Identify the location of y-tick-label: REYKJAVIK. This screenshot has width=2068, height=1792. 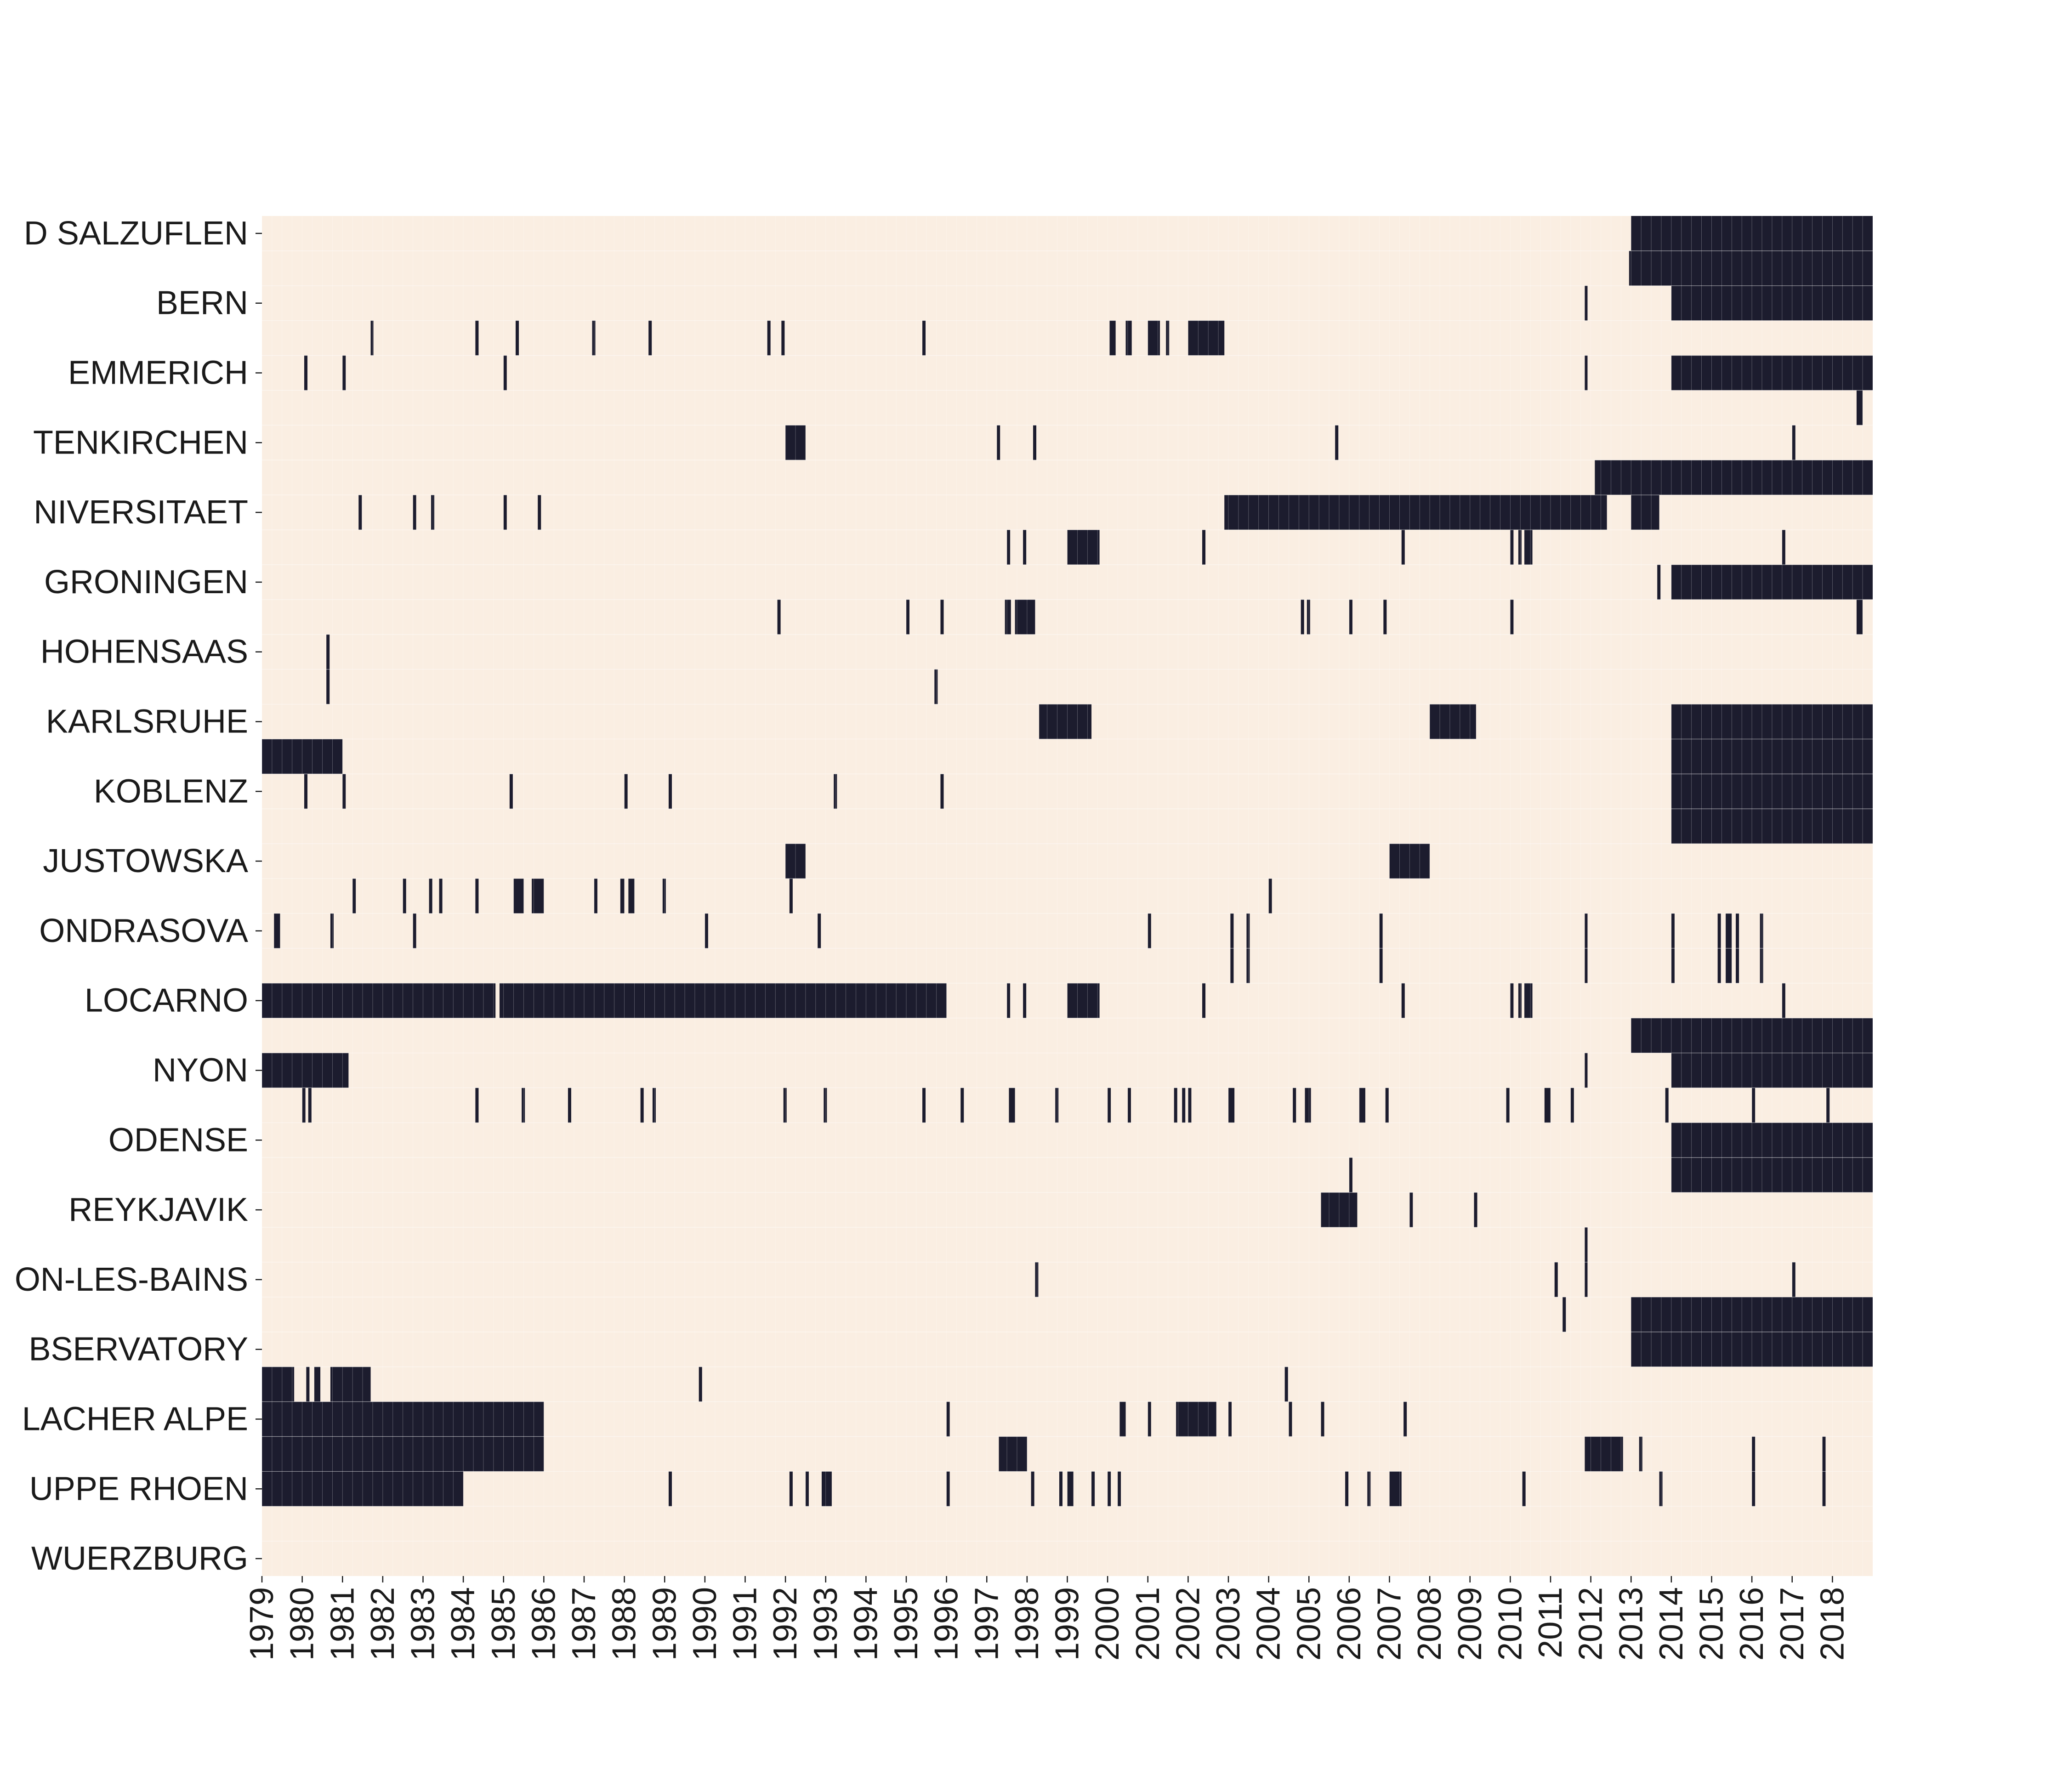
(158, 1209).